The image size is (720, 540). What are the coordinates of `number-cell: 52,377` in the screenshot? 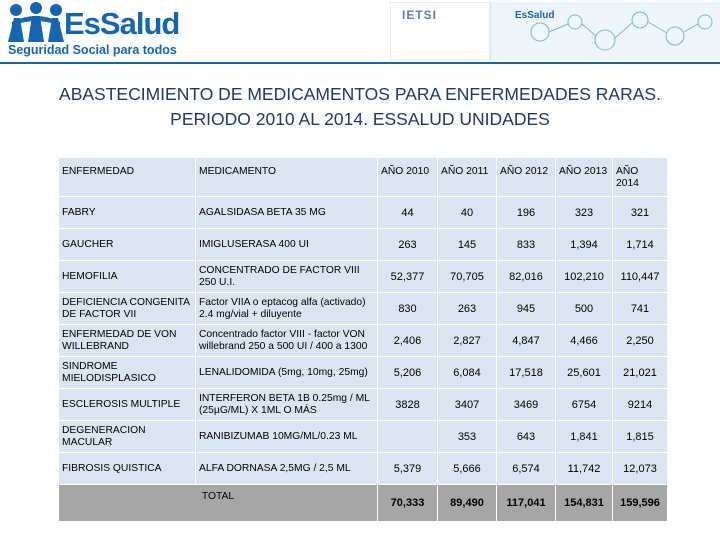 It's located at (407, 276).